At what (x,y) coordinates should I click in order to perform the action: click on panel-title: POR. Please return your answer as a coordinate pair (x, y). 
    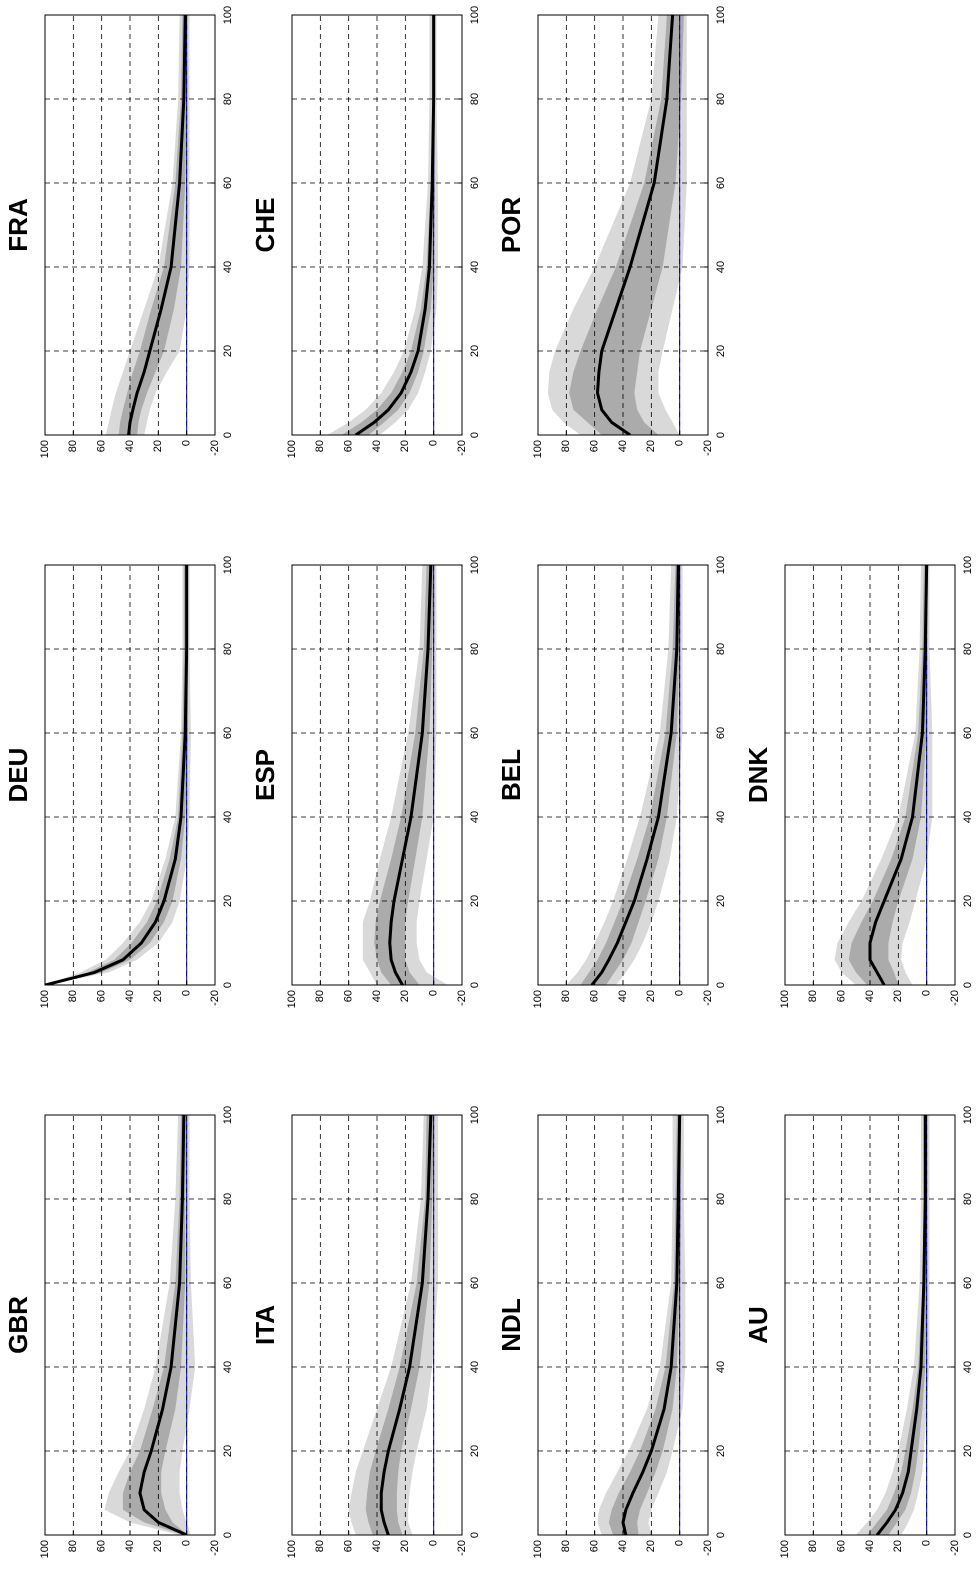
    Looking at the image, I should click on (511, 225).